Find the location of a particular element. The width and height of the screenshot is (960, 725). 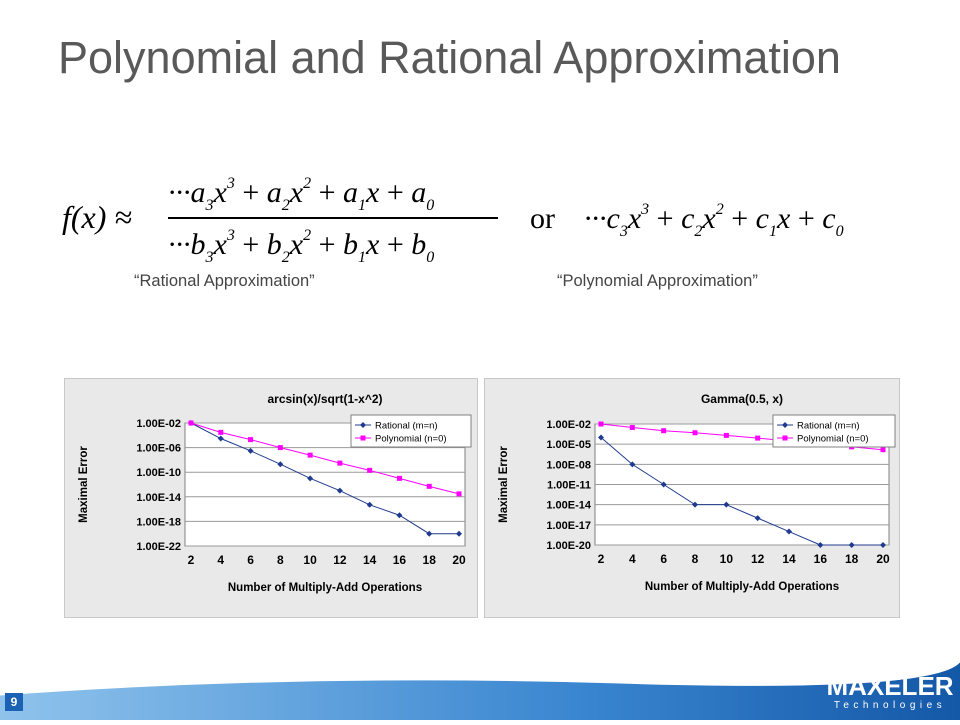

y-tick-label: 1.00E-11 is located at coordinates (569, 486).